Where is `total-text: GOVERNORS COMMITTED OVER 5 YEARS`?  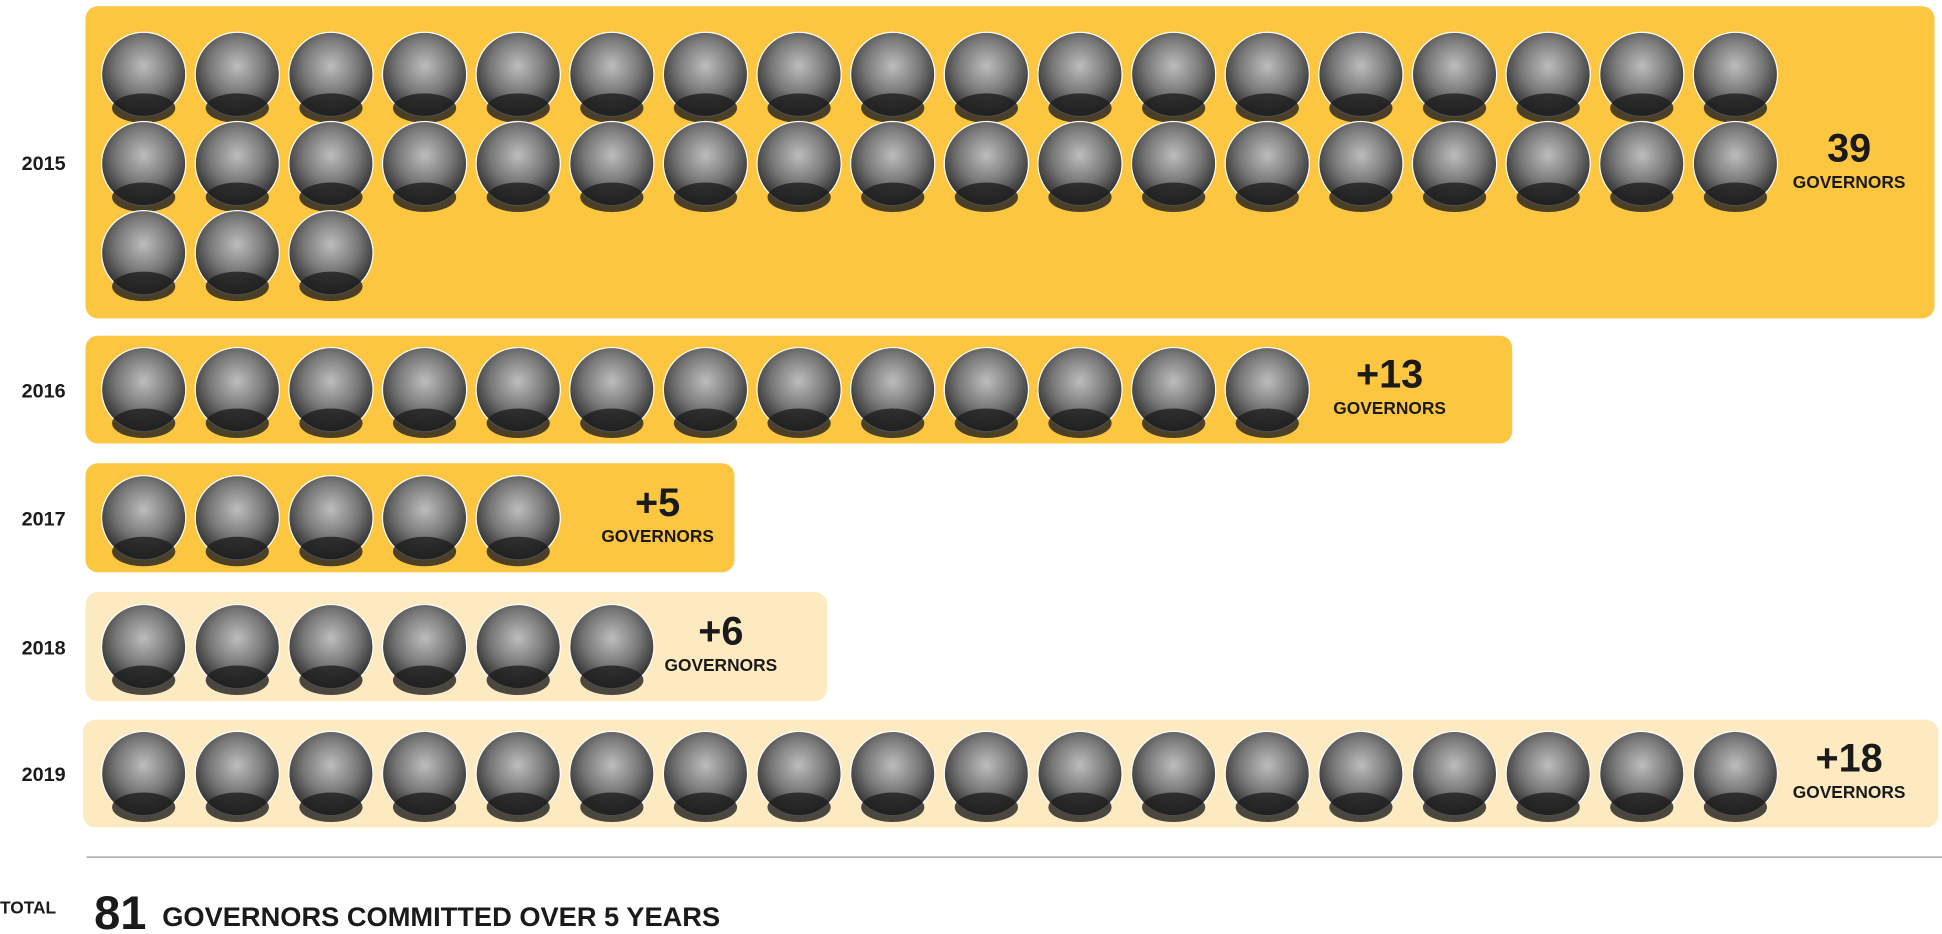
total-text: GOVERNORS COMMITTED OVER 5 YEARS is located at coordinates (441, 916).